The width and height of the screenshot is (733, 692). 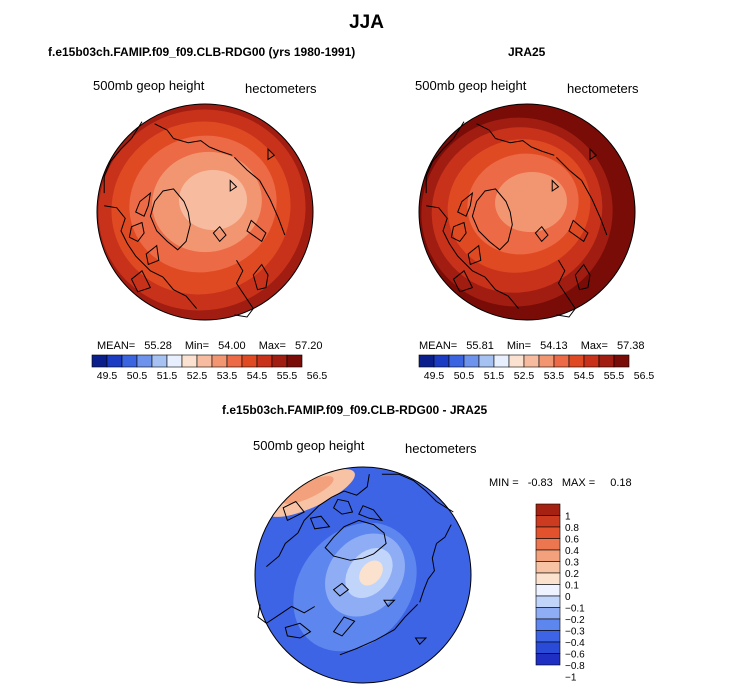 What do you see at coordinates (309, 445) in the screenshot?
I see `field-label-diff: 500mb geop height` at bounding box center [309, 445].